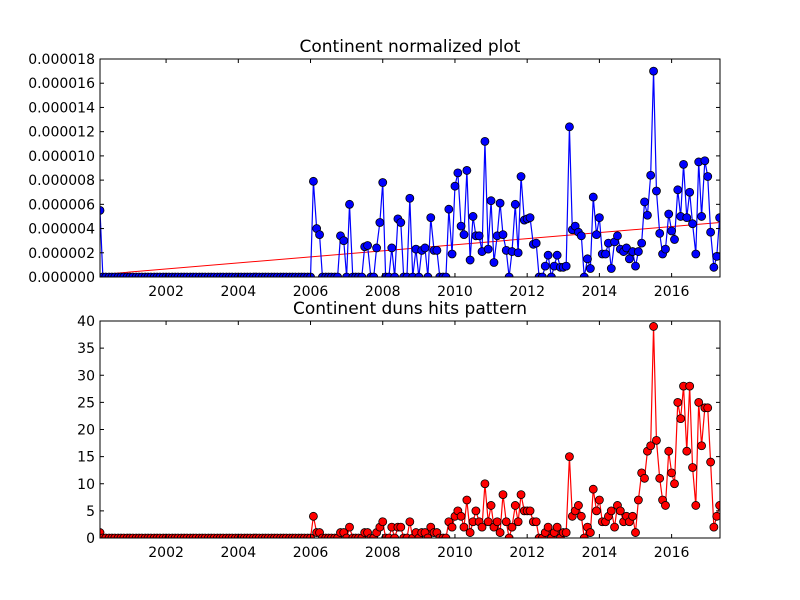  I want to click on y-tick-label: 10, so click(86, 485).